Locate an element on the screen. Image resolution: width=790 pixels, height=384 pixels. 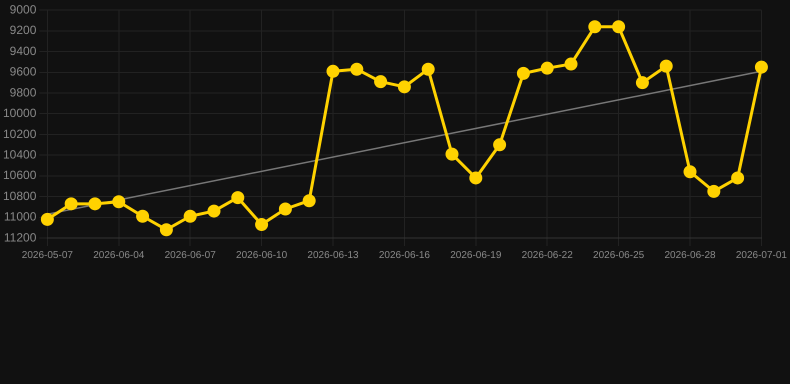
y-tick-label: 10800 is located at coordinates (19, 195).